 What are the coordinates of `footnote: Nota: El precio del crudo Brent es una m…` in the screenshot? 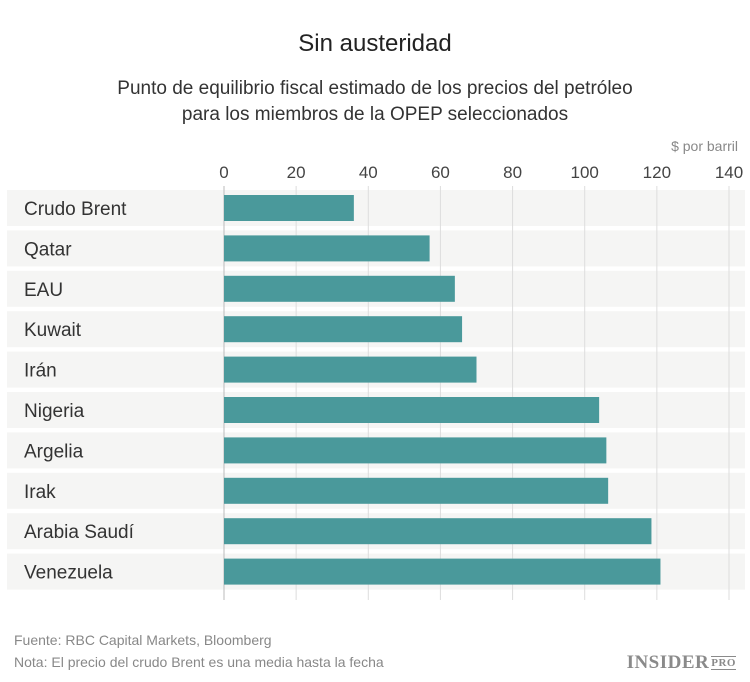 It's located at (199, 662).